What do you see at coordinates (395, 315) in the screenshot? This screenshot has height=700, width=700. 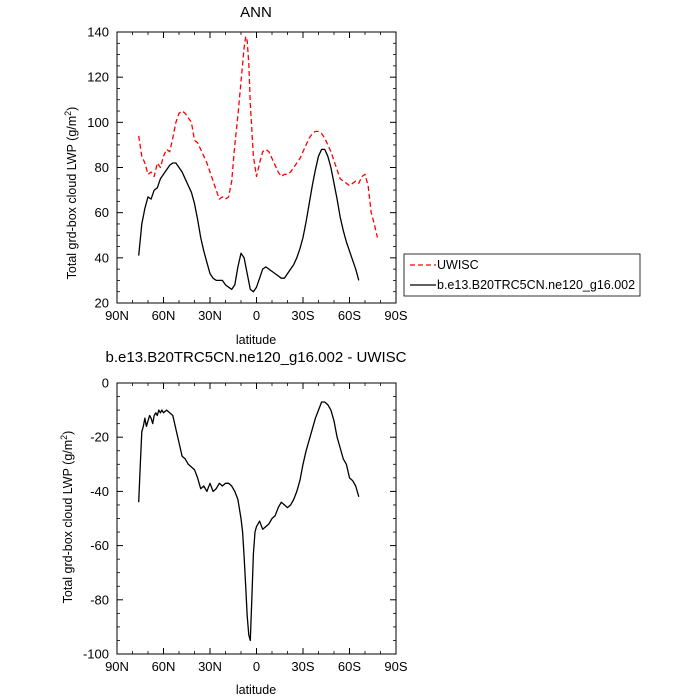 I see `top-x-tick-label: 90S` at bounding box center [395, 315].